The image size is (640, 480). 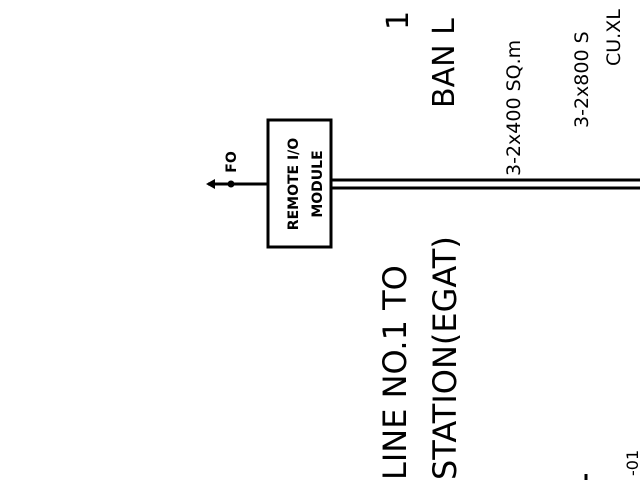 I want to click on module-label-line-1: REMOTE I/O, so click(x=294, y=184).